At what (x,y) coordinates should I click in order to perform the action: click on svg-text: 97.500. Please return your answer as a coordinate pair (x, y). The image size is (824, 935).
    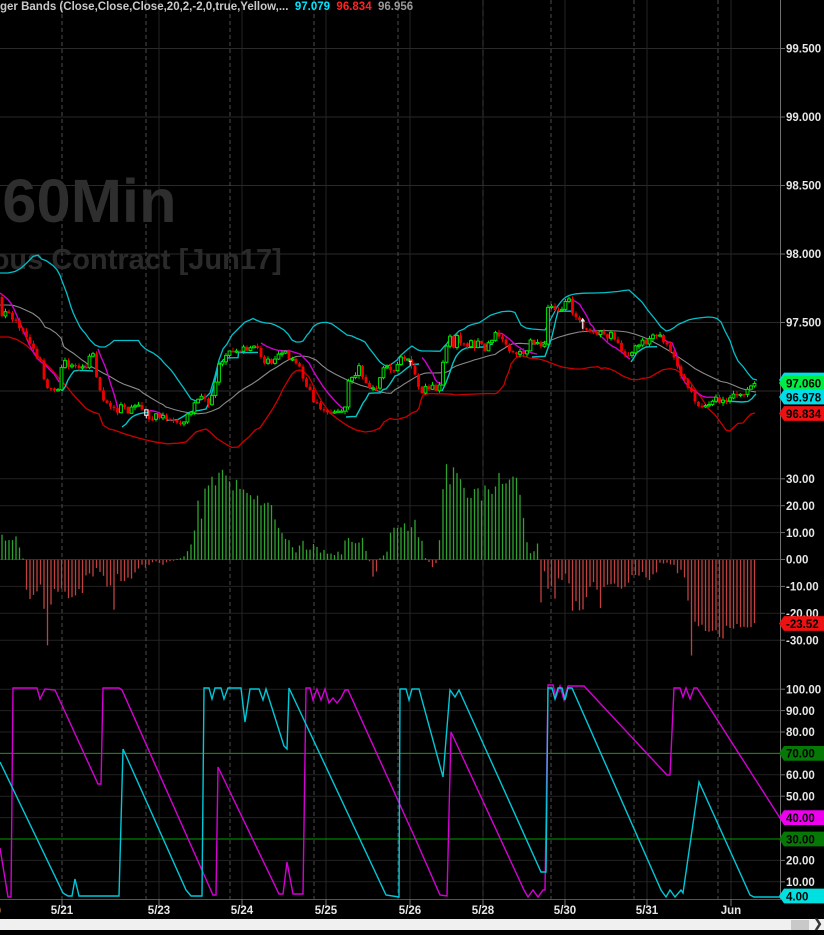
    Looking at the image, I should click on (803, 324).